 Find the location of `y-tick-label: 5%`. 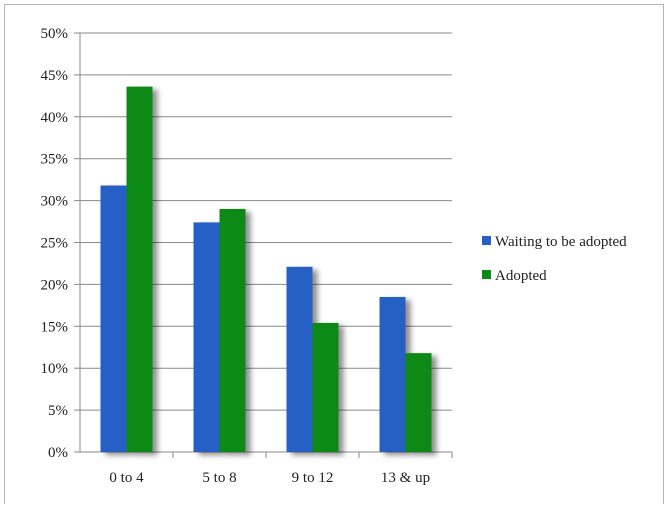

y-tick-label: 5% is located at coordinates (58, 411).